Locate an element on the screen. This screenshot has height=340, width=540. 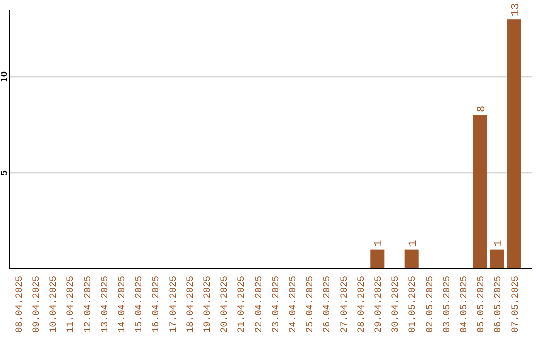
x-tick-label: 06.05.2025 is located at coordinates (498, 305).